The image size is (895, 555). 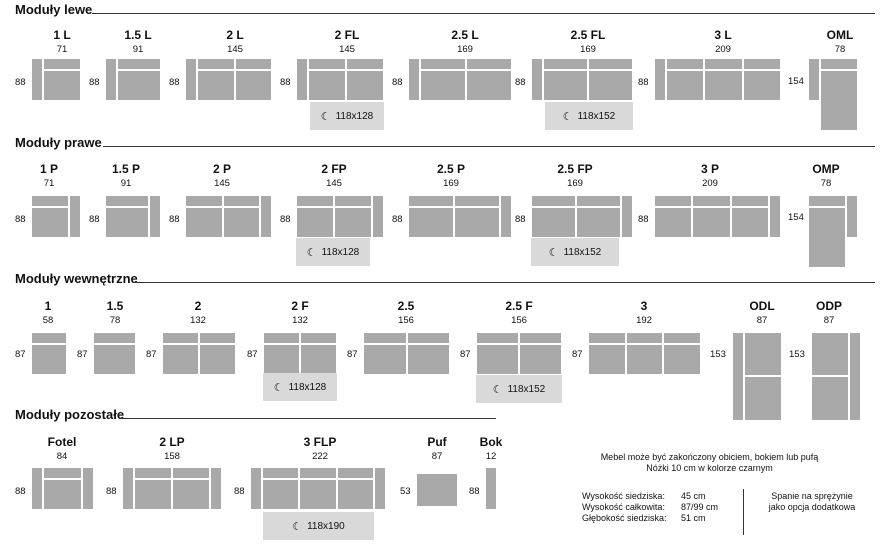 I want to click on module-width: 192, so click(x=644, y=320).